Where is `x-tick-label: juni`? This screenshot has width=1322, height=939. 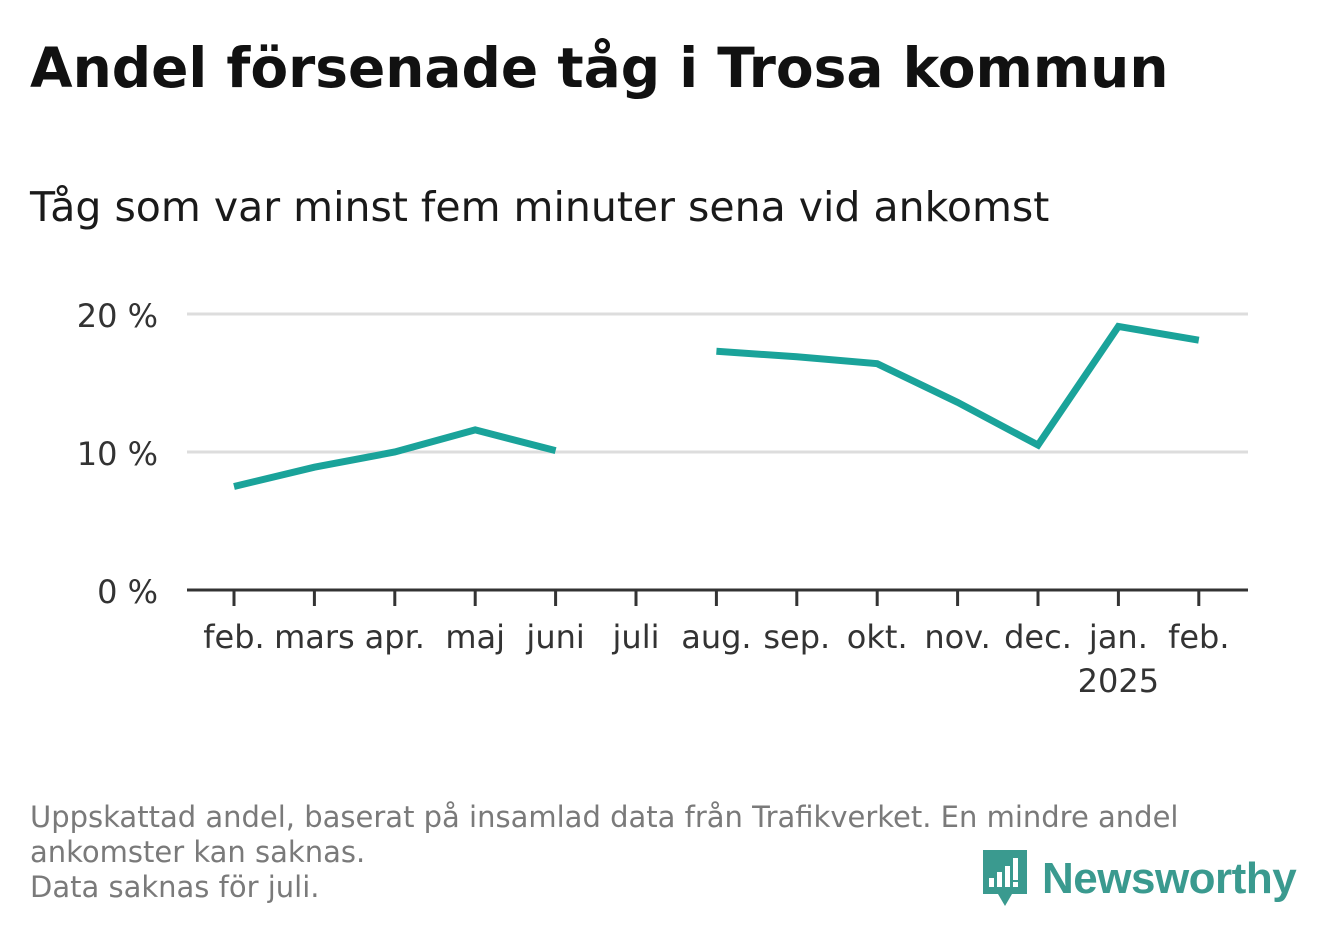
x-tick-label: juni is located at coordinates (554, 637).